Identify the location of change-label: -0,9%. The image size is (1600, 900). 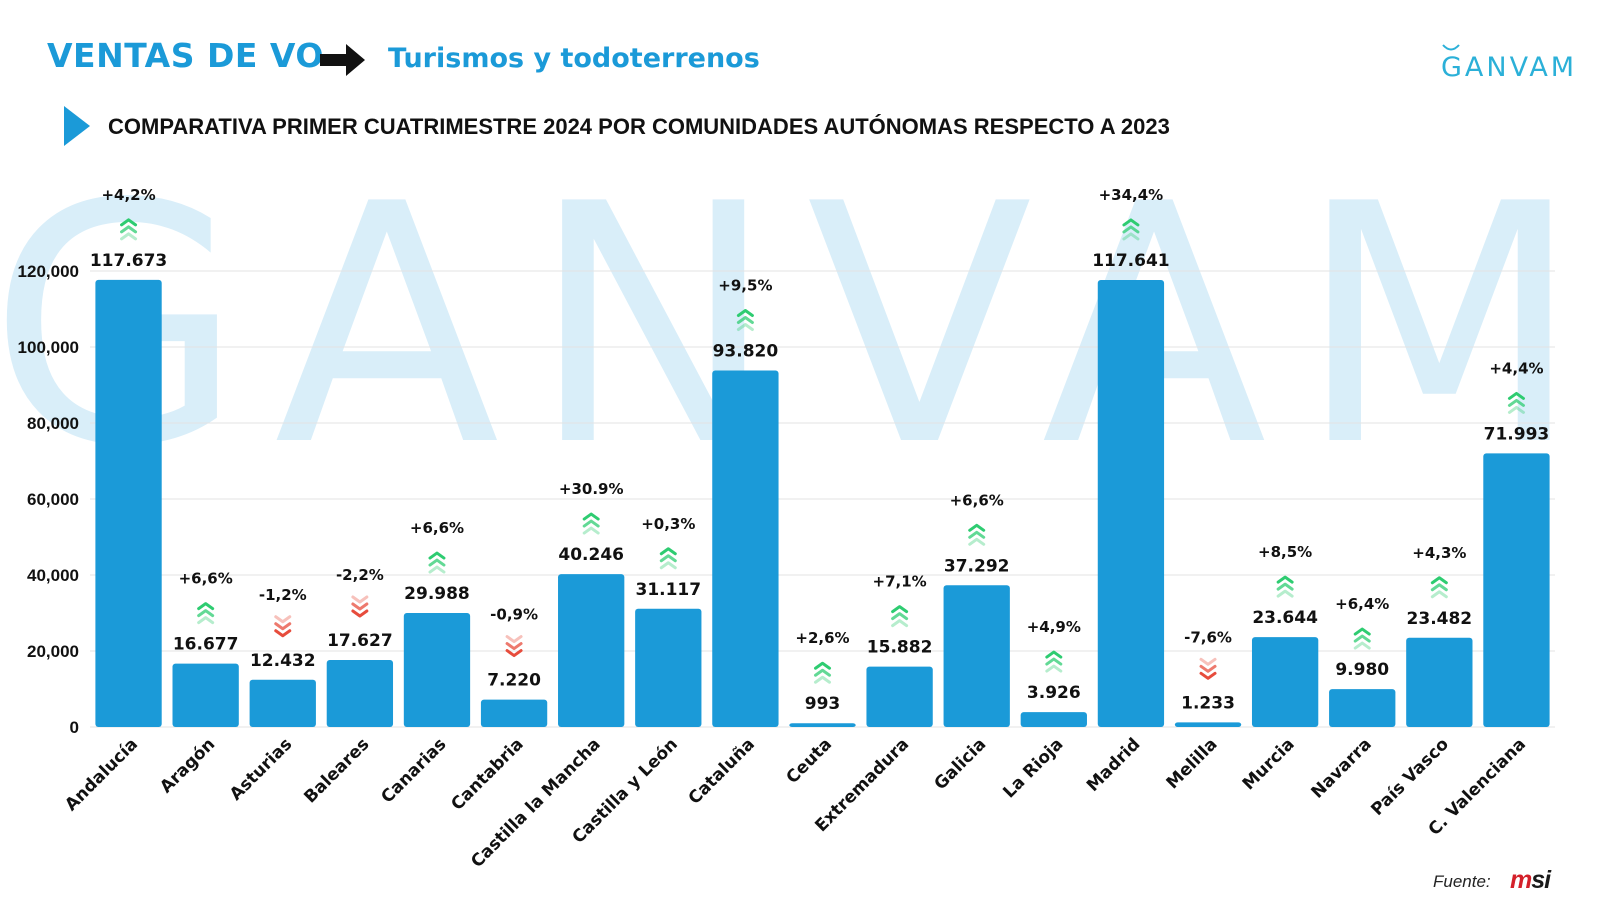
(514, 615).